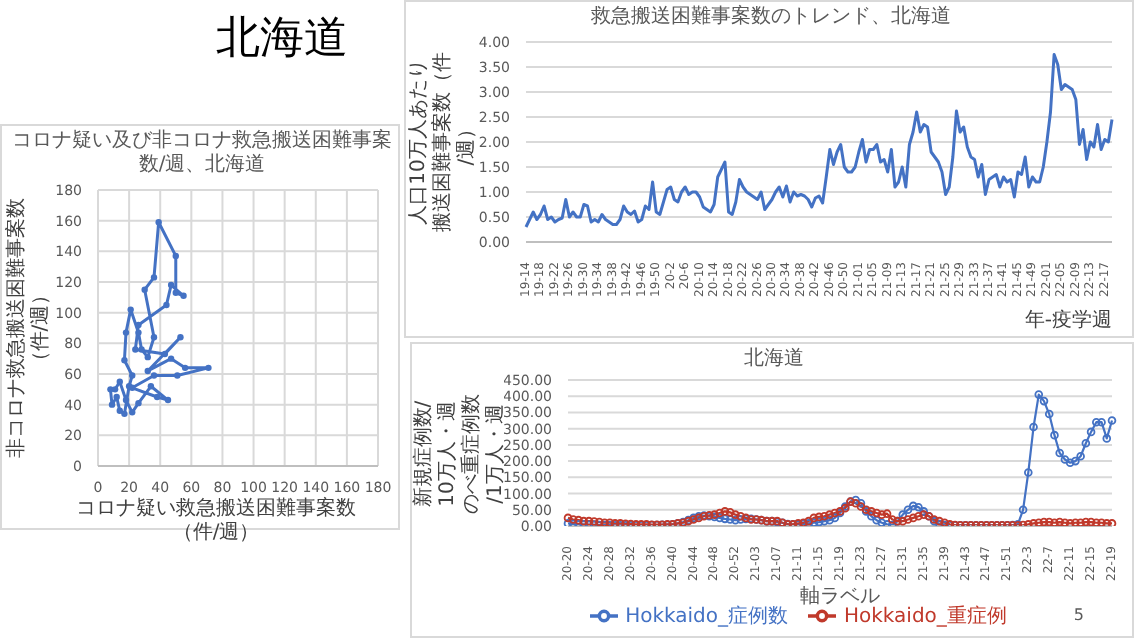  I want to click on legend-label: Hokkaido_重症例, so click(925, 617).